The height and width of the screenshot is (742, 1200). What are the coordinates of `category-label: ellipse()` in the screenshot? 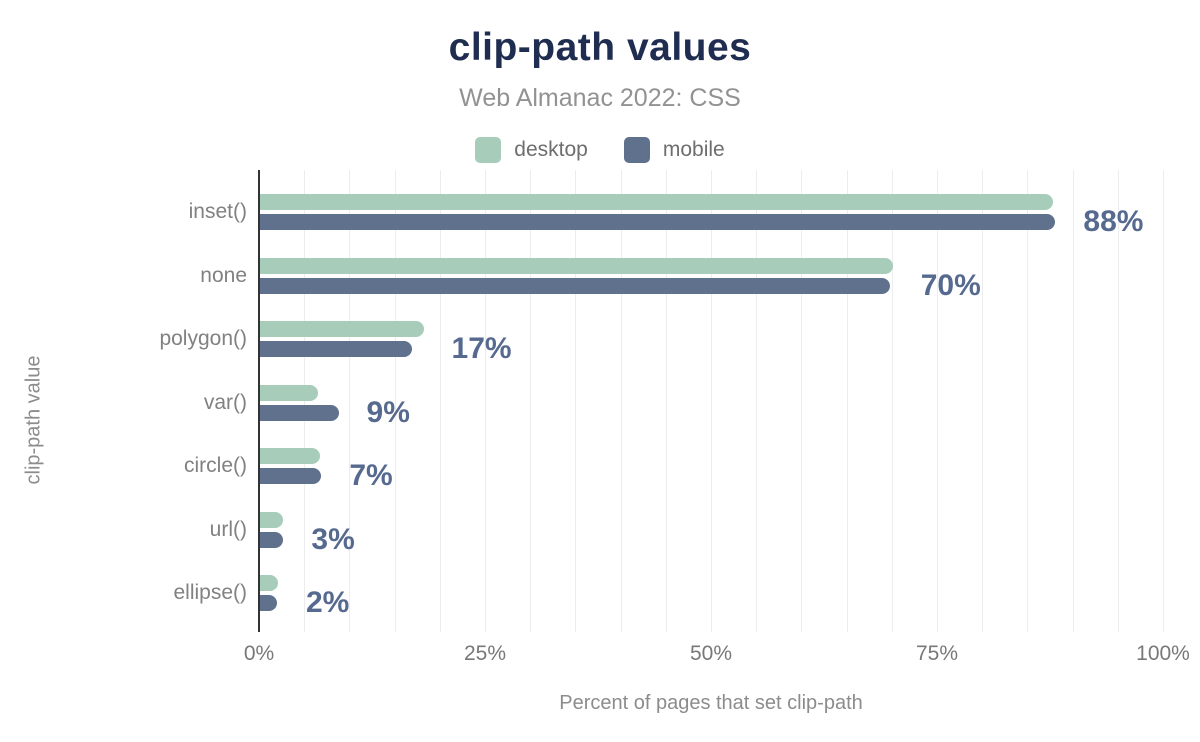 It's located at (210, 592).